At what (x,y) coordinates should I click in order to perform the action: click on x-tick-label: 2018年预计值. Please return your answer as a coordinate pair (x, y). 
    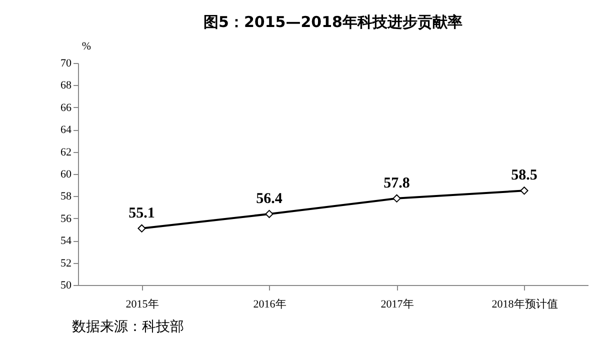
    Looking at the image, I should click on (525, 304).